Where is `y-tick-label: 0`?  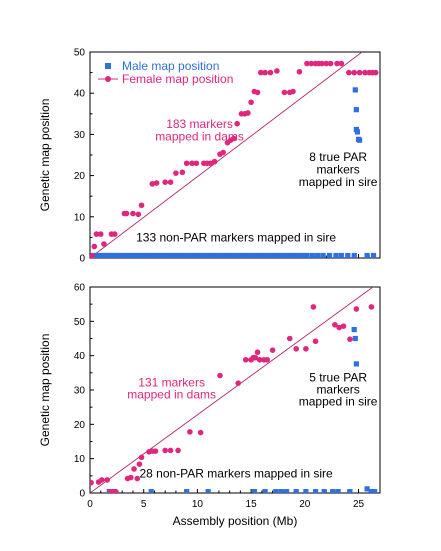 y-tick-label: 0 is located at coordinates (82, 494).